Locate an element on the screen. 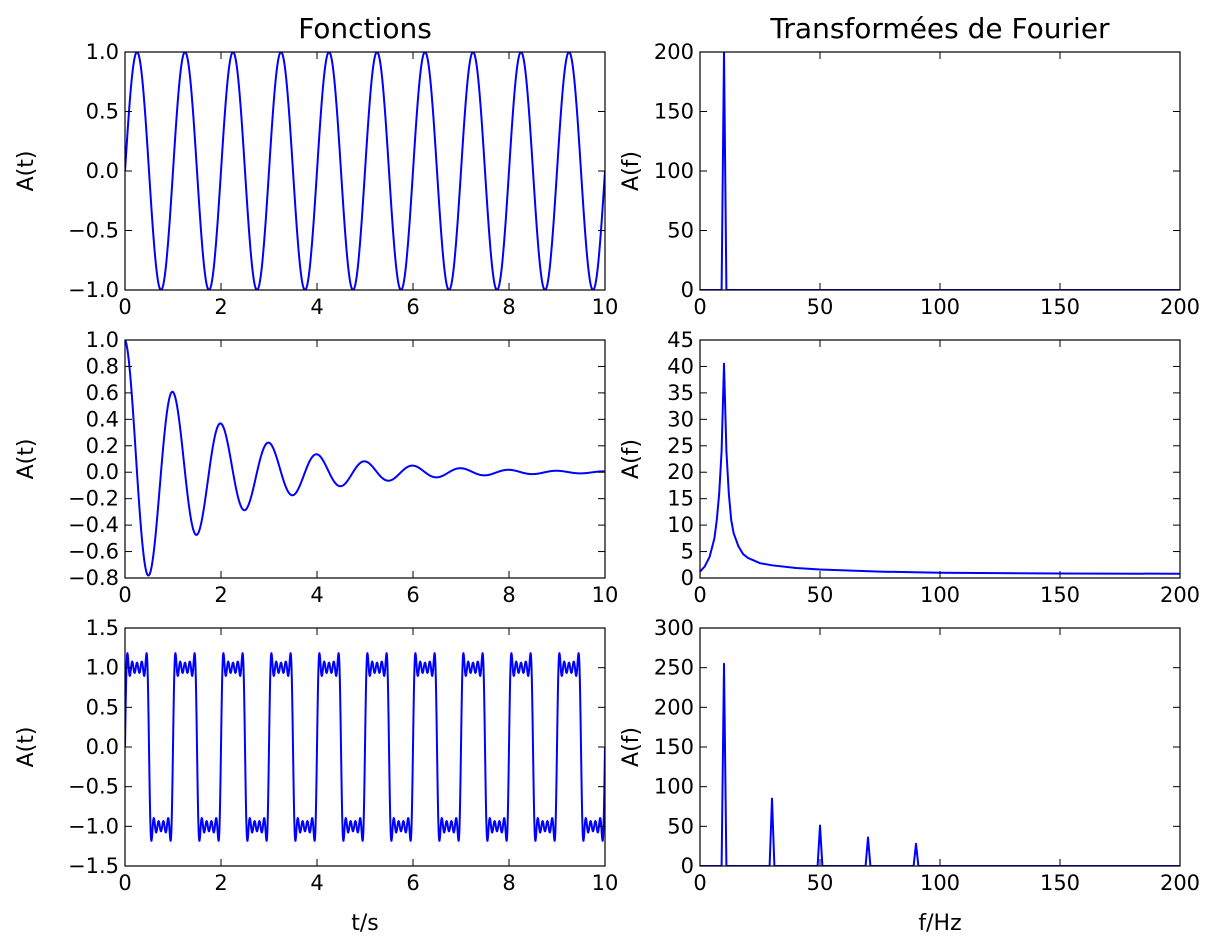 This screenshot has height=939, width=1213. y-tick-label: 250 is located at coordinates (674, 668).